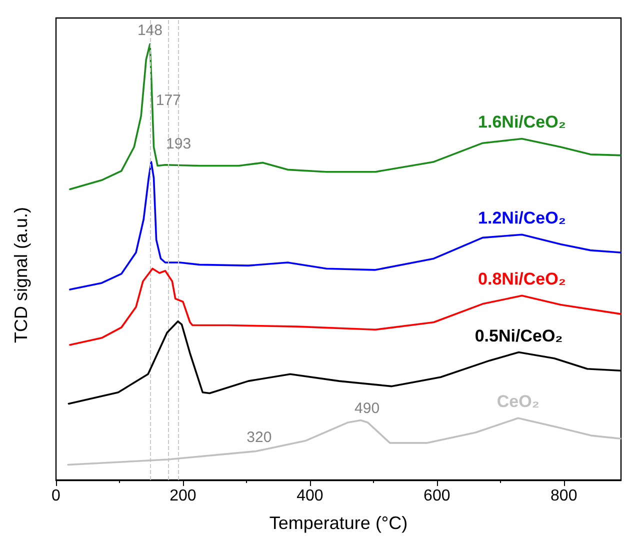 The image size is (633, 550). I want to click on x-tick-label: 600, so click(437, 496).